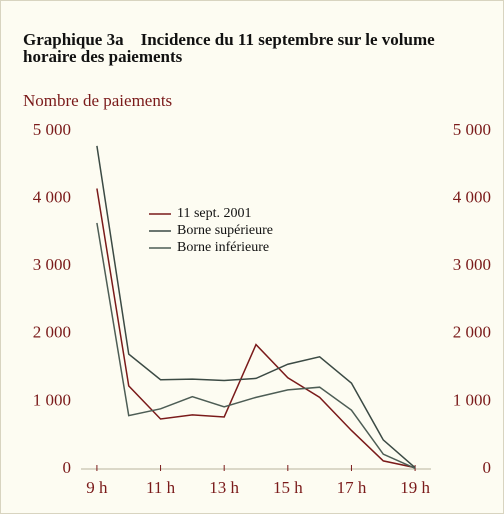  Describe the element at coordinates (472, 197) in the screenshot. I see `y2-tick-label: 4 000` at that location.